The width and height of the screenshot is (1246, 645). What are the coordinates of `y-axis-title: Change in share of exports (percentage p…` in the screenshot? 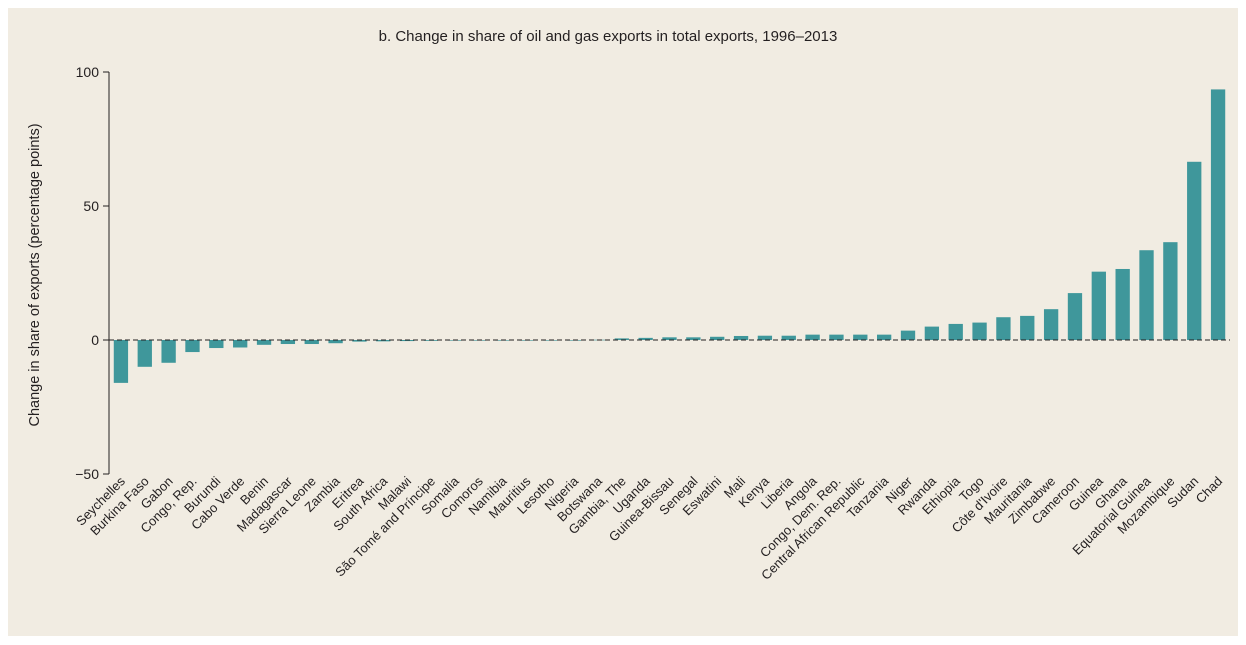 It's located at (35, 274).